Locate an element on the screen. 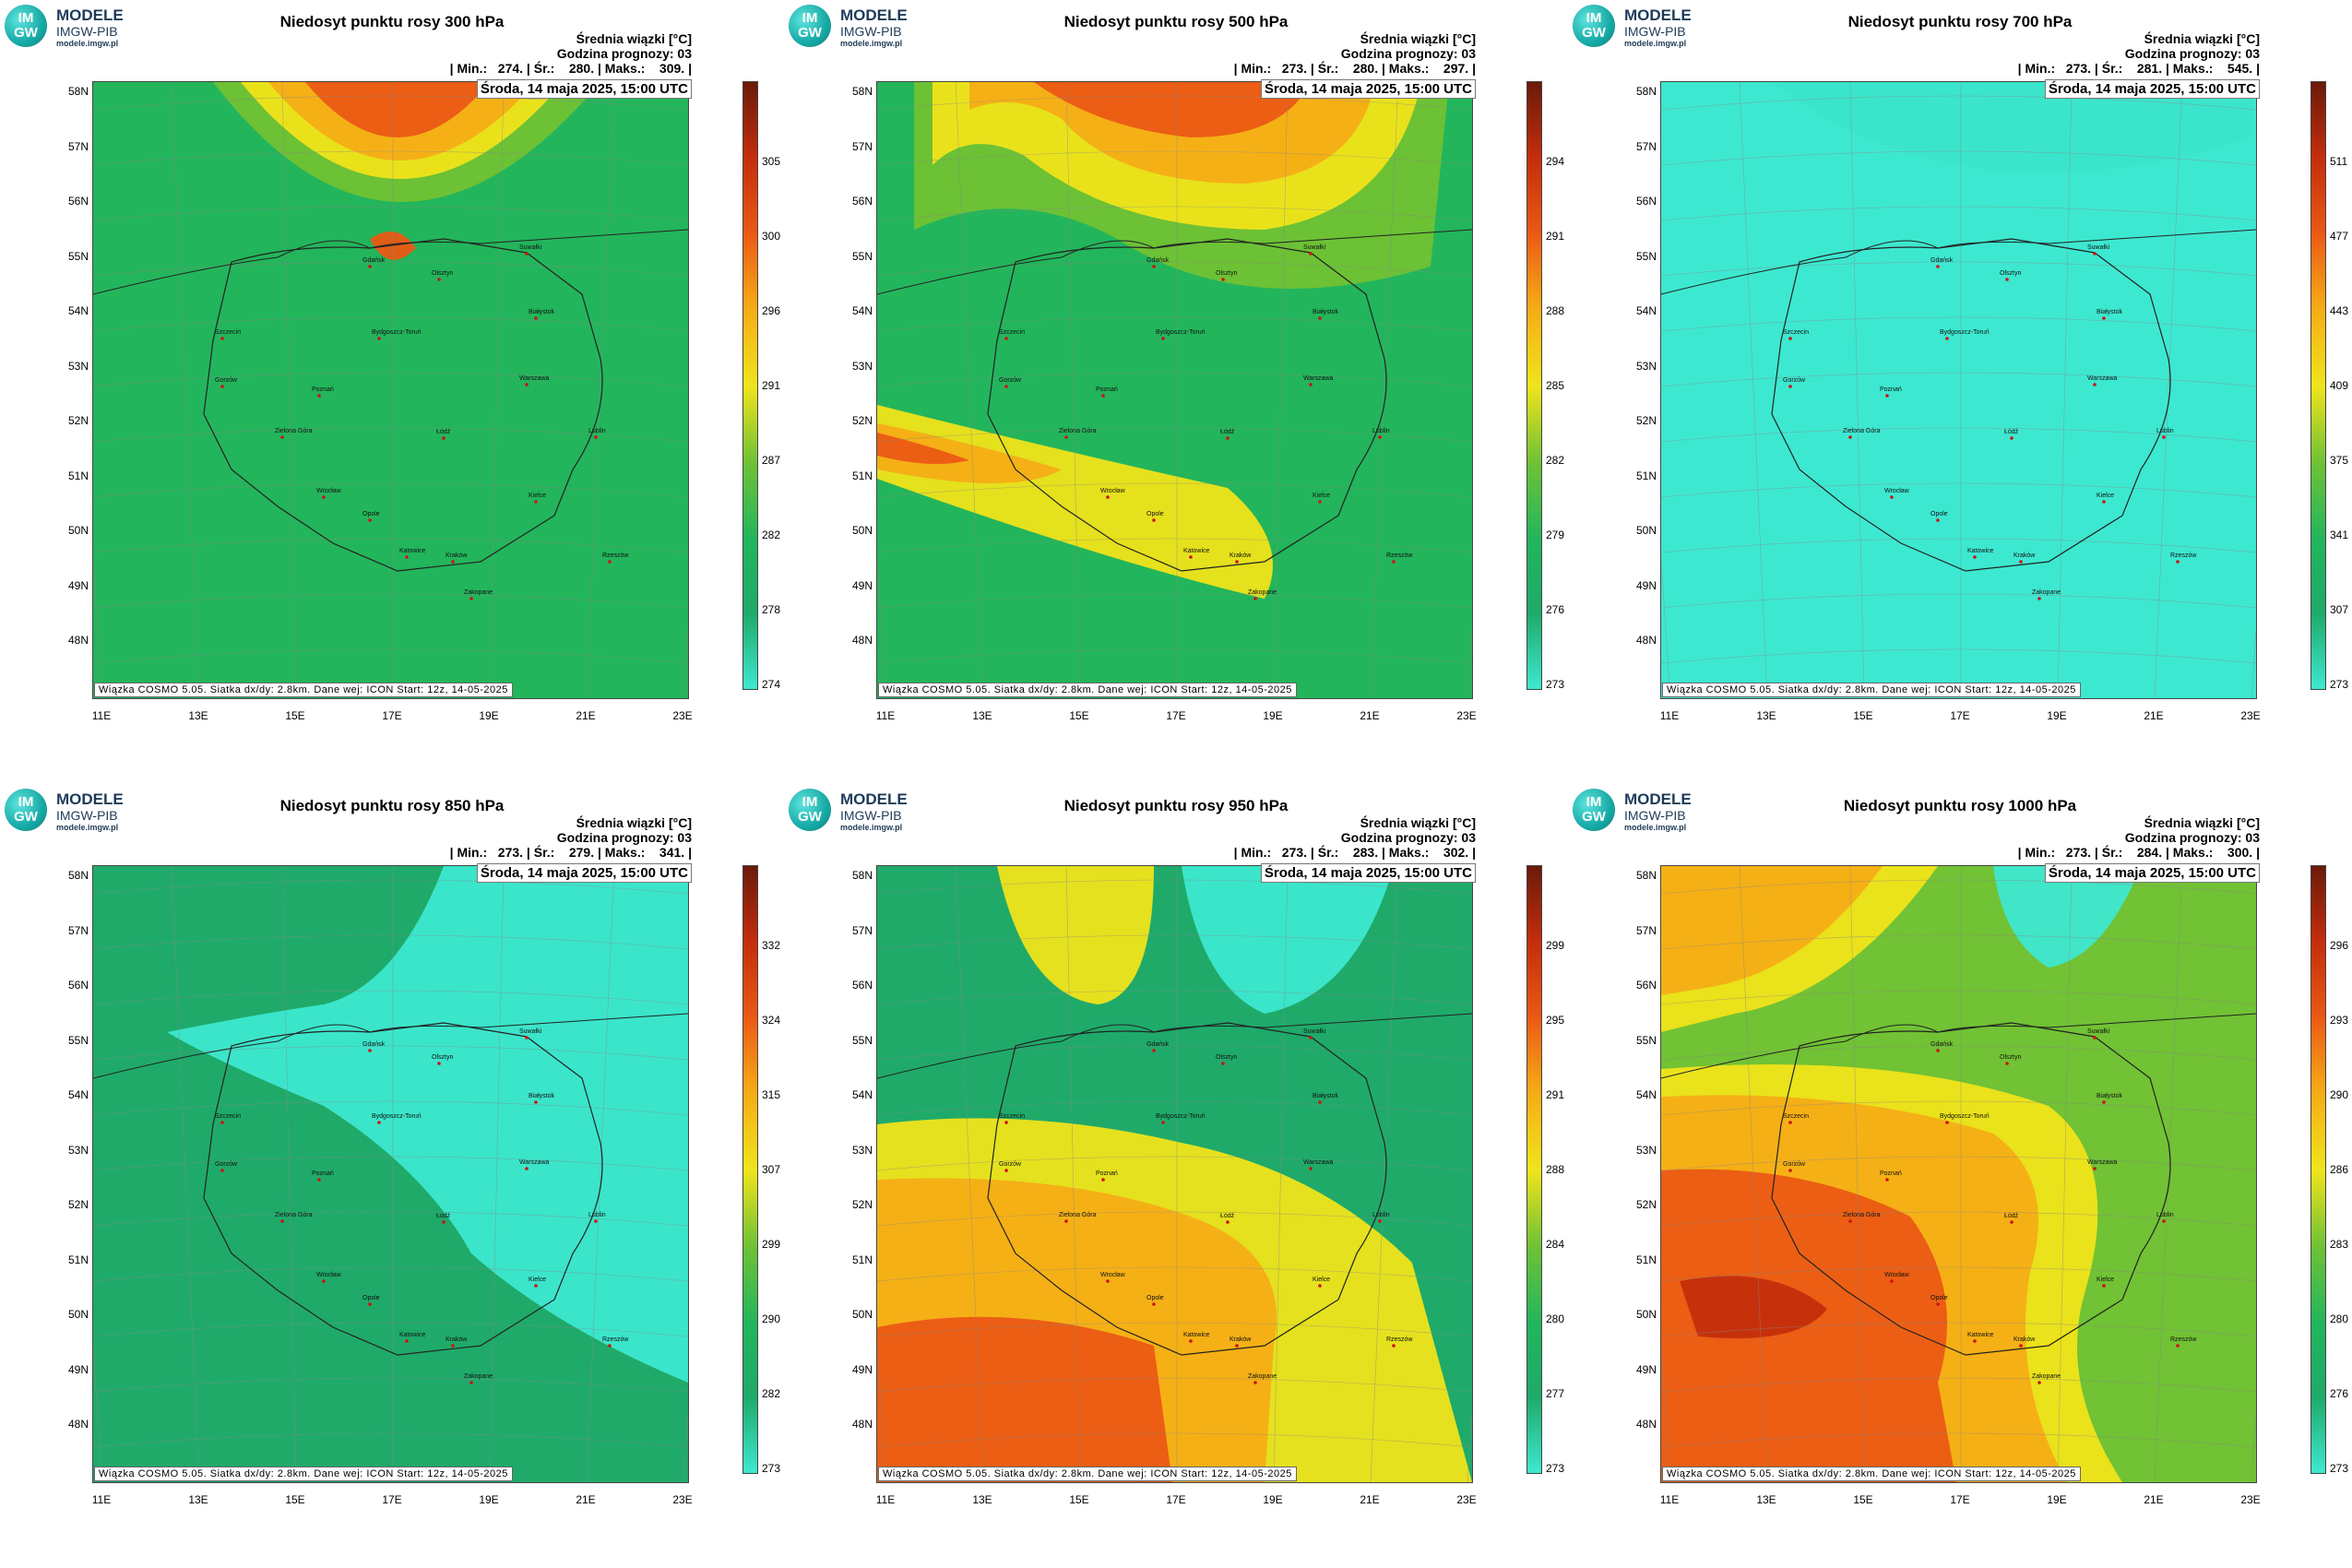 The width and height of the screenshot is (2352, 1568). logo-line2: IMGW-PIB is located at coordinates (87, 31).